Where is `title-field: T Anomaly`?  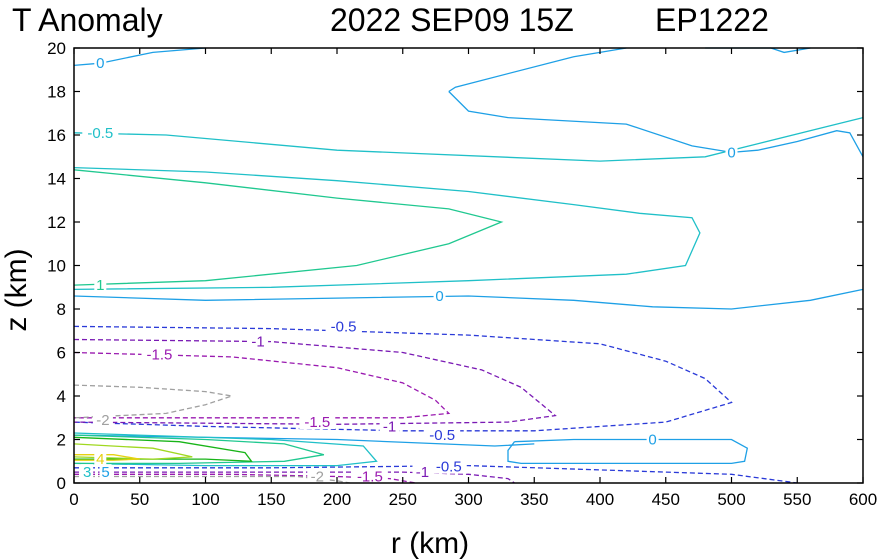
title-field: T Anomaly is located at coordinates (87, 20).